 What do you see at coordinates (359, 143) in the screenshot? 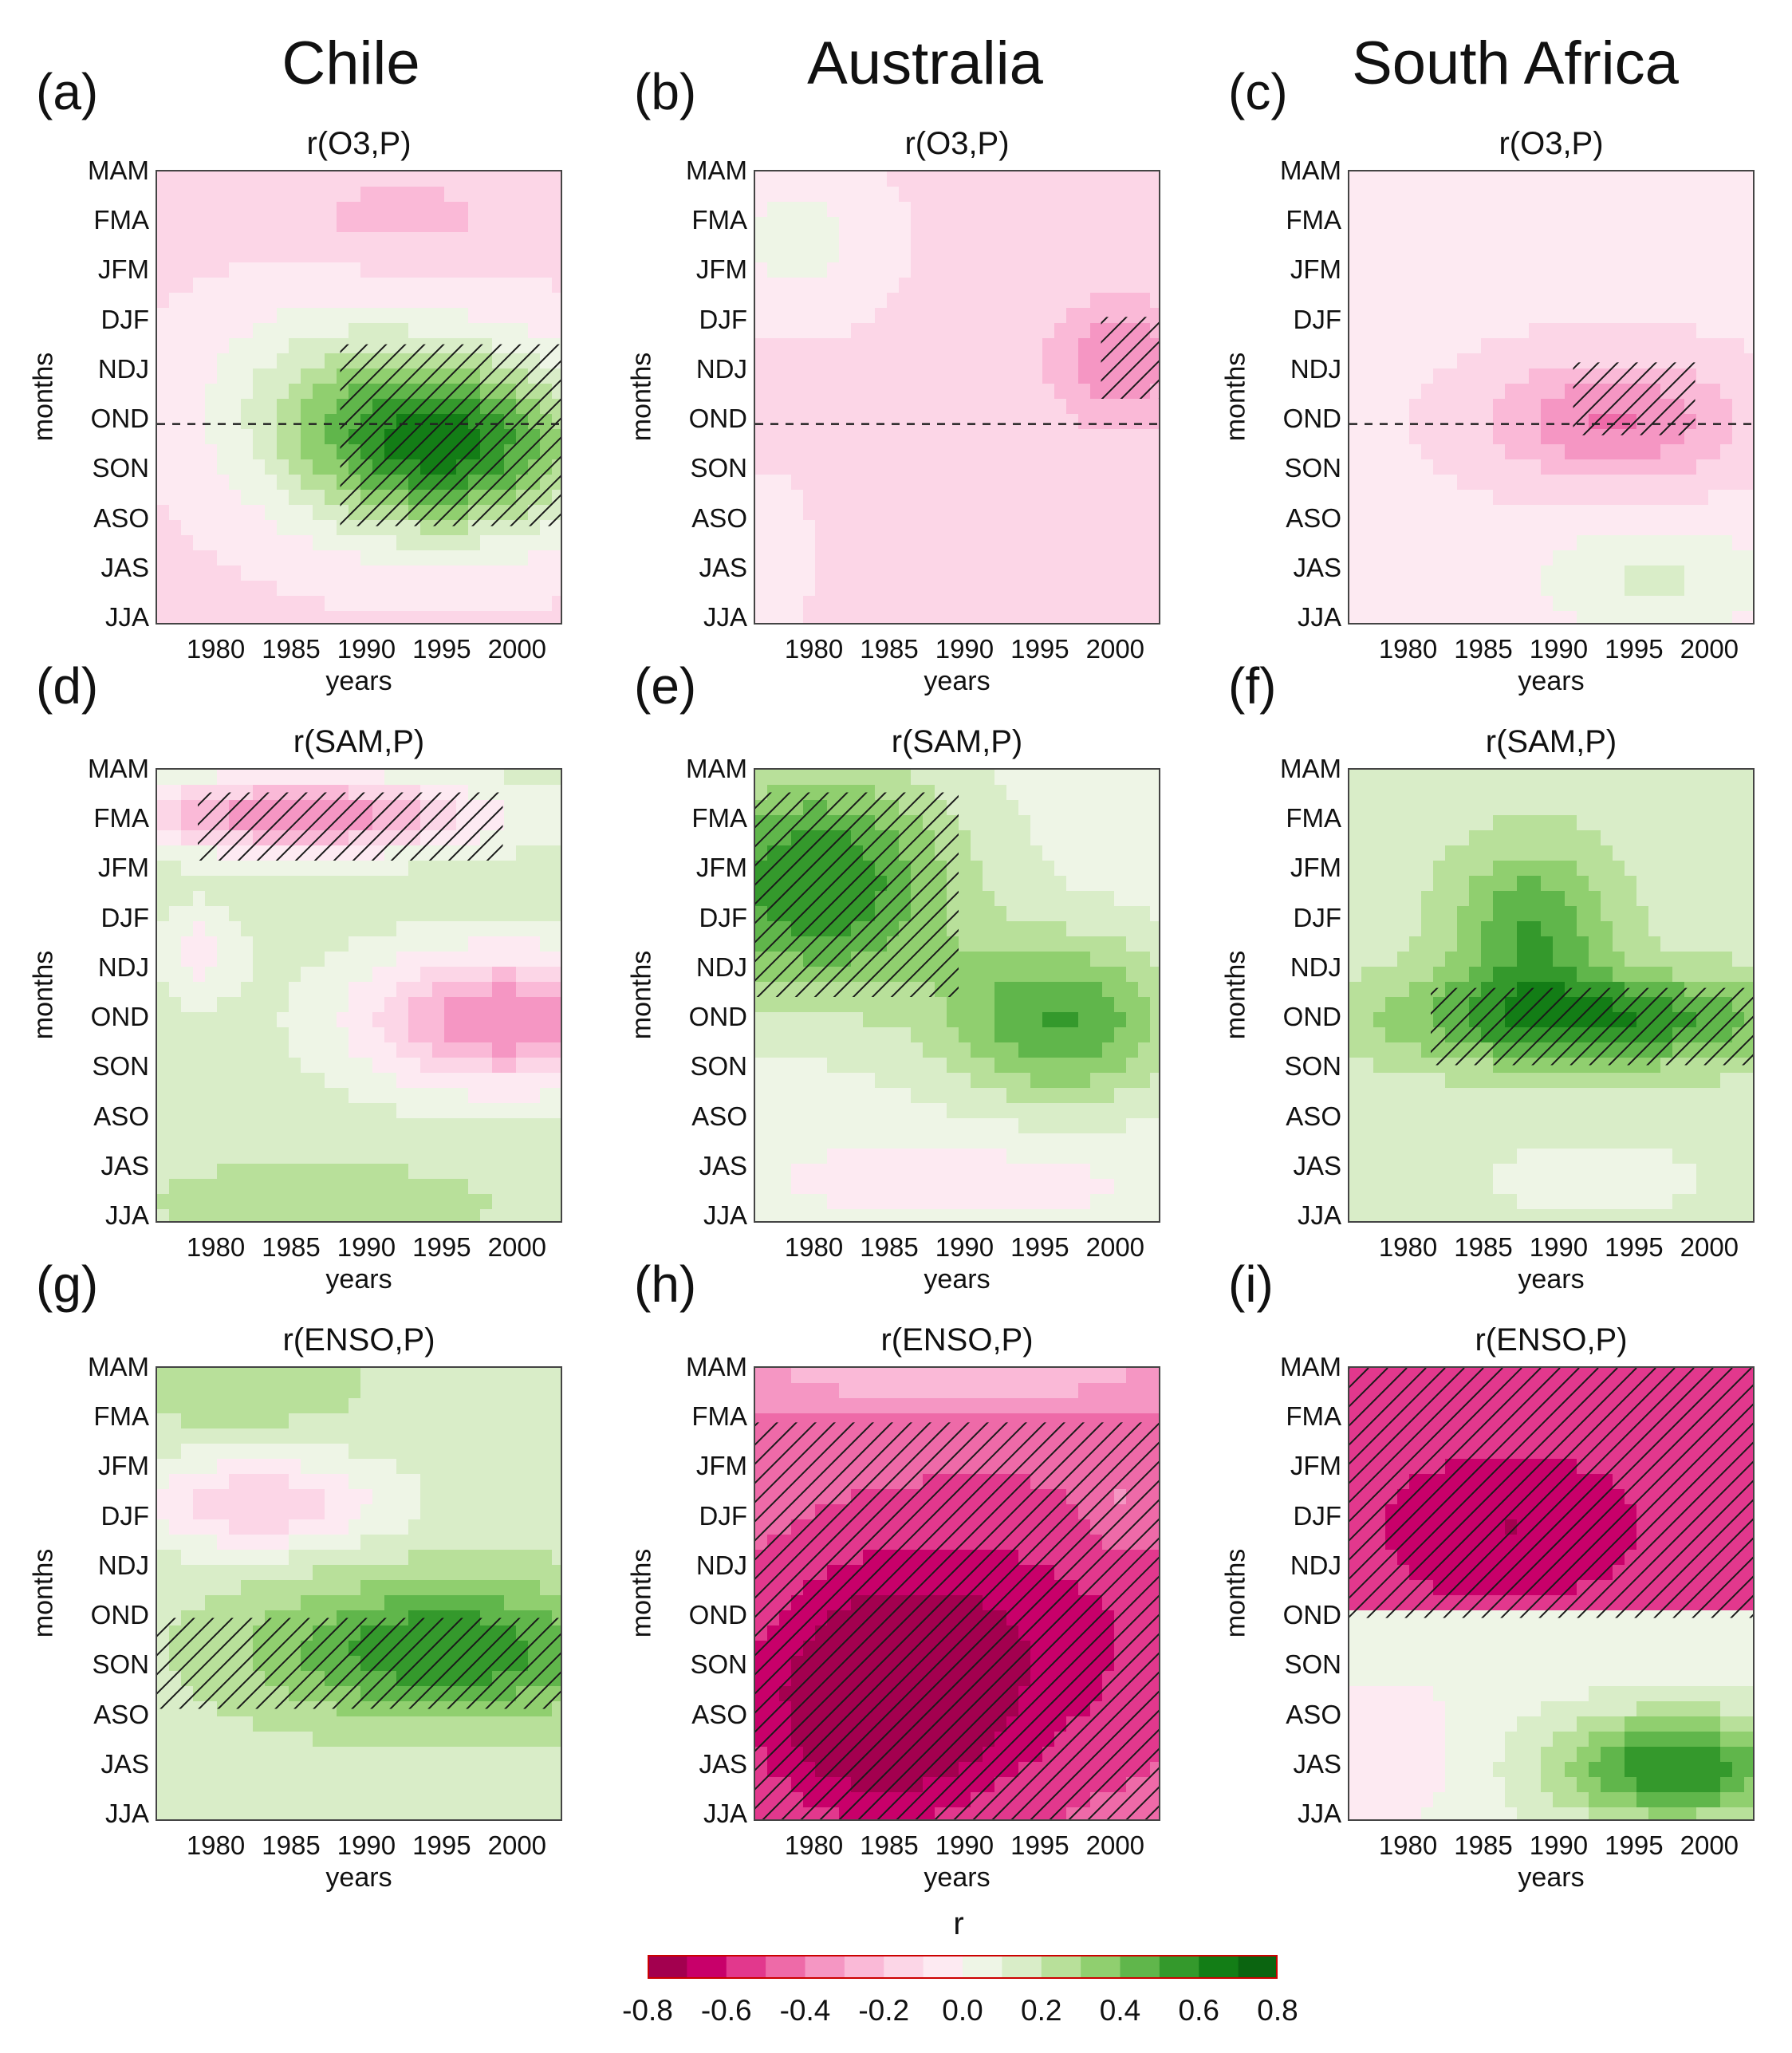
I see `panel-title: r(O3,P)` at bounding box center [359, 143].